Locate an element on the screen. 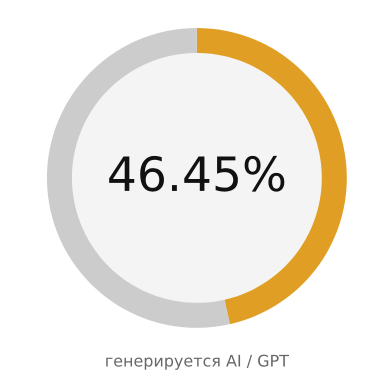  text: генерируется AI / GPT is located at coordinates (197, 362).